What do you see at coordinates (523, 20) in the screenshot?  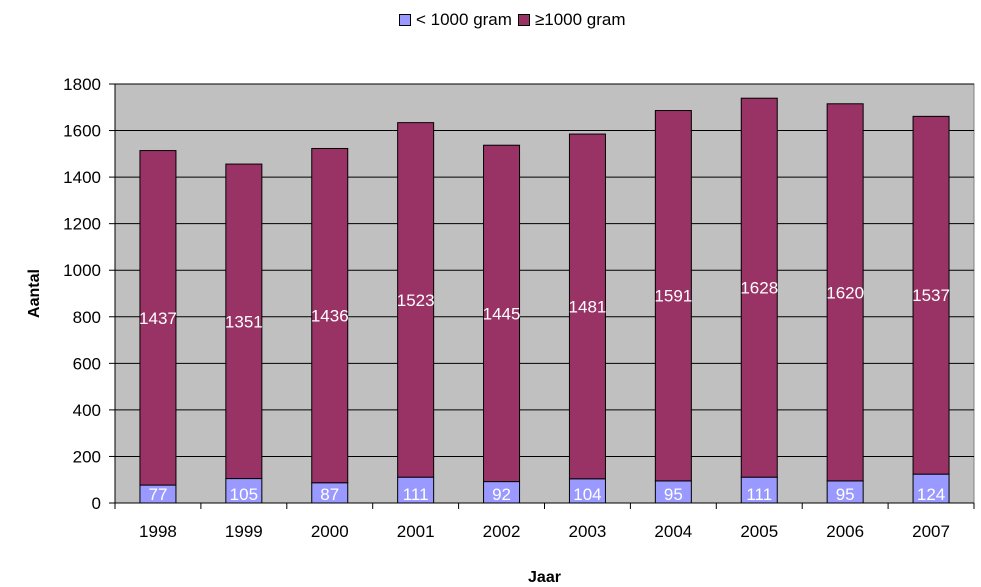 I see `legend-swatch-1000-plus` at bounding box center [523, 20].